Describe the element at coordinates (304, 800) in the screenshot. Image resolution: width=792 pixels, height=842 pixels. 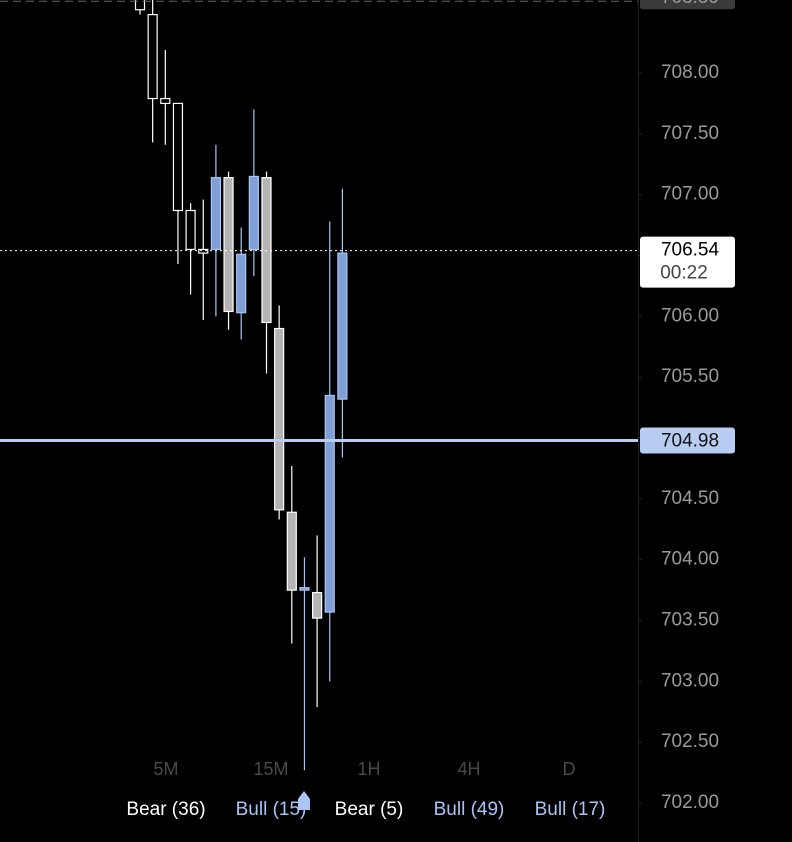
I see `marker-icon` at that location.